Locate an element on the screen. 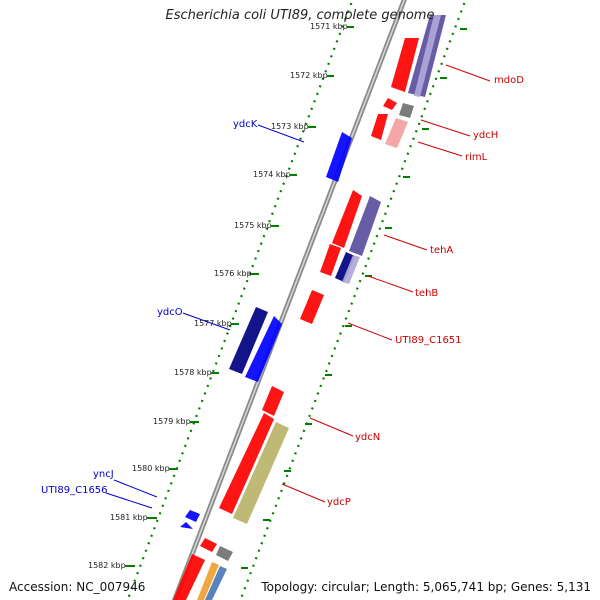  leader-line-ydcP is located at coordinates (303, 493).